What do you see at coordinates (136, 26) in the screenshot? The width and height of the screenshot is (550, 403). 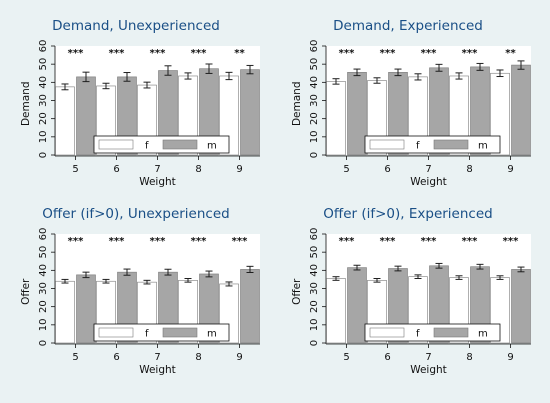 I see `chart-title: Demand, Unexperienced` at bounding box center [136, 26].